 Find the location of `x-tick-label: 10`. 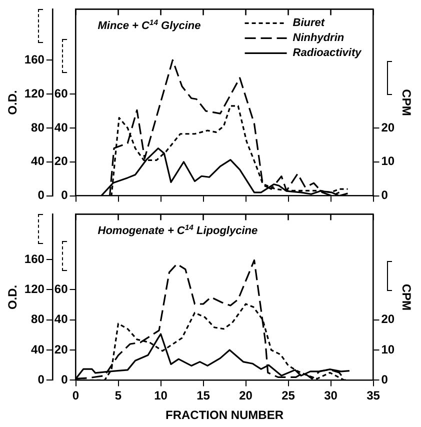

x-tick-label: 10 is located at coordinates (161, 395).